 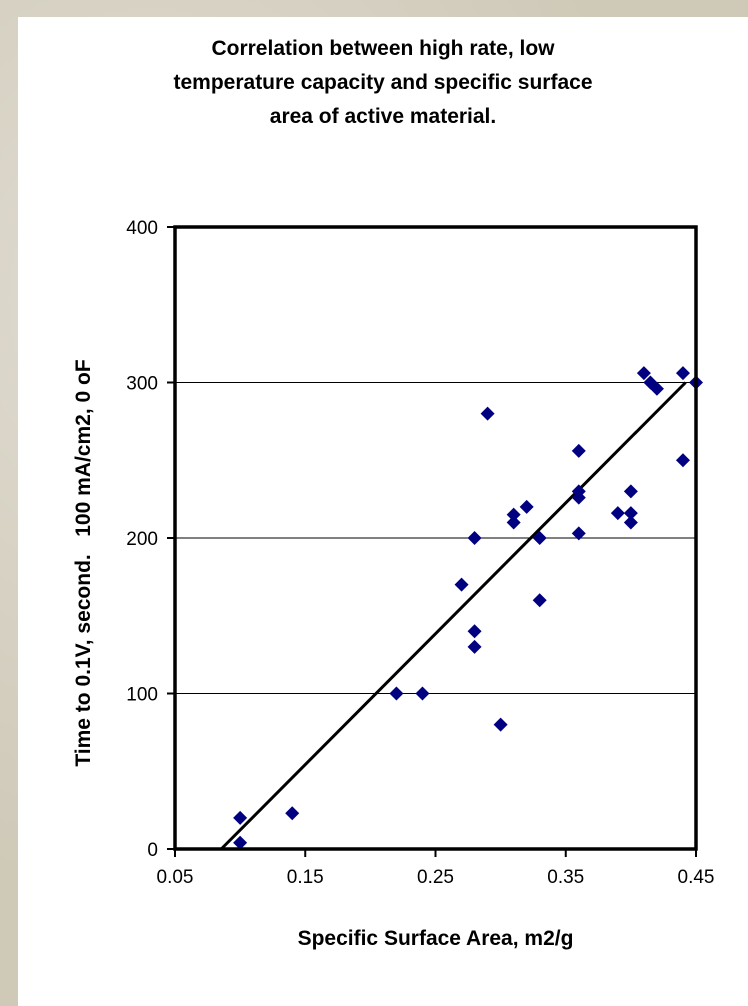 What do you see at coordinates (383, 8) in the screenshot?
I see `background-edge-top` at bounding box center [383, 8].